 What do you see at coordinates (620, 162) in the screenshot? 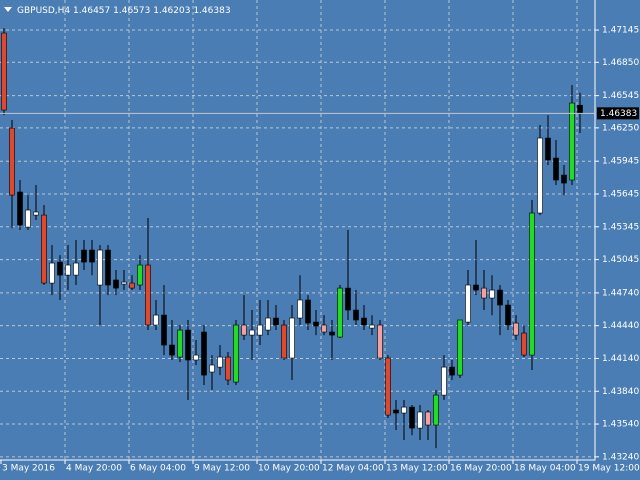
I see `y-tick-label: 1.45945` at bounding box center [620, 162].